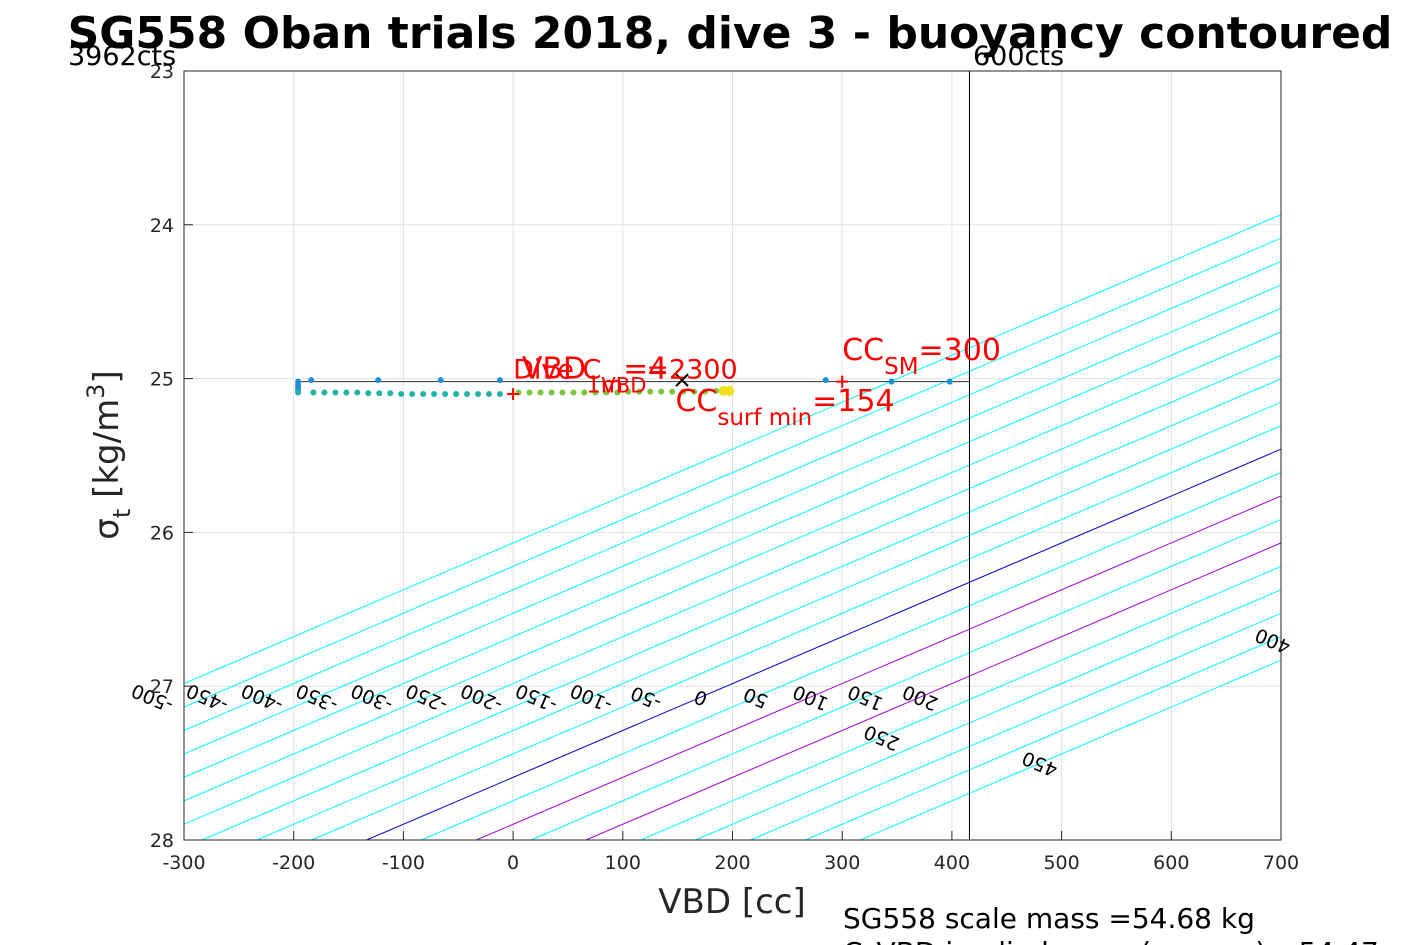  Describe the element at coordinates (109, 454) in the screenshot. I see `y-axis-label: σt [kg/m3]` at that location.